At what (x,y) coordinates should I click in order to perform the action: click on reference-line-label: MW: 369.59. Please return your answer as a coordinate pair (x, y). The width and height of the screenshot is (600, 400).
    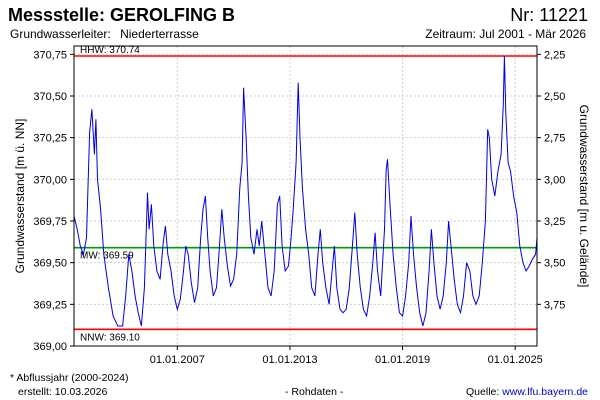
    Looking at the image, I should click on (107, 256).